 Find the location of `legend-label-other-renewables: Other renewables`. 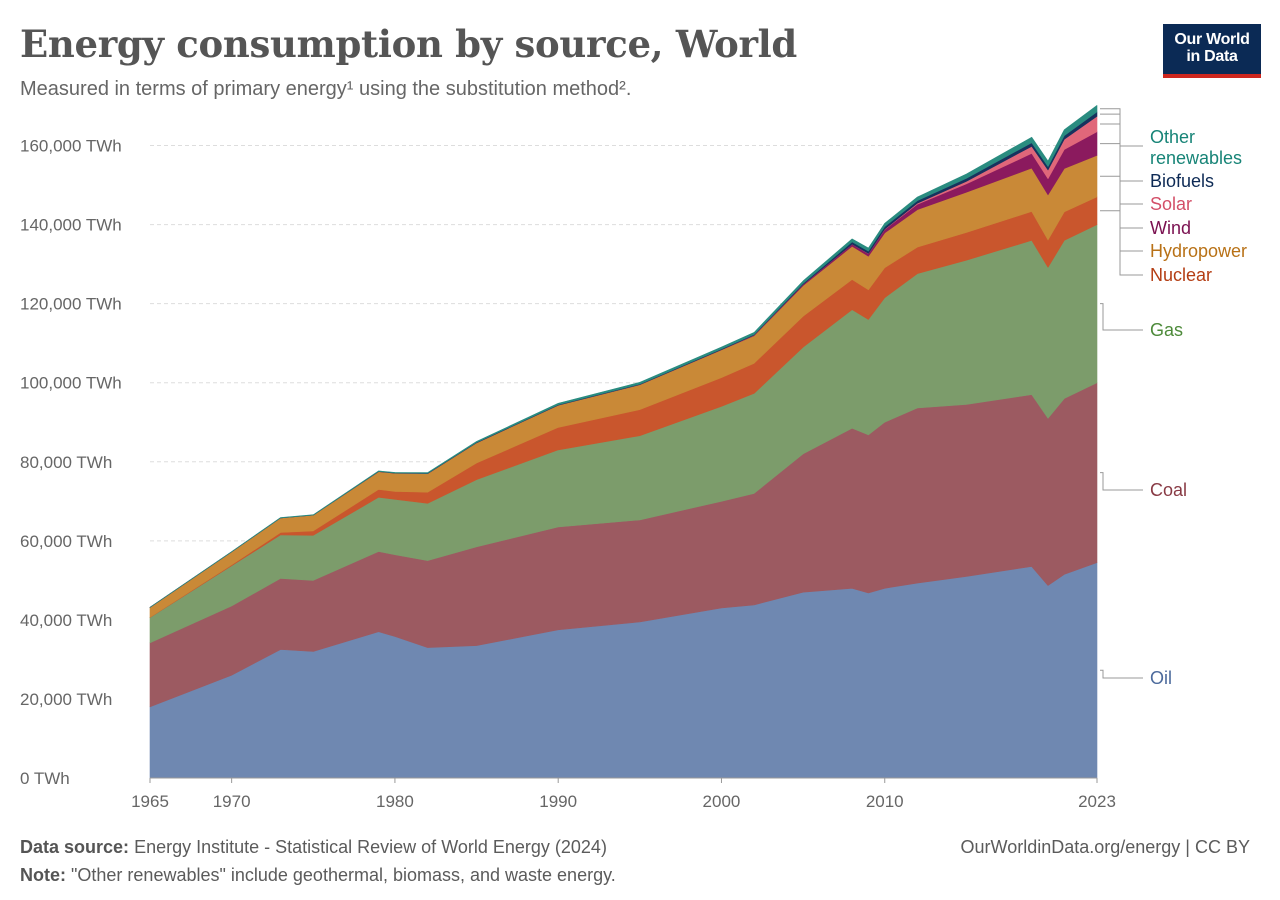

legend-label-other-renewables: Other renewables is located at coordinates (1196, 147).